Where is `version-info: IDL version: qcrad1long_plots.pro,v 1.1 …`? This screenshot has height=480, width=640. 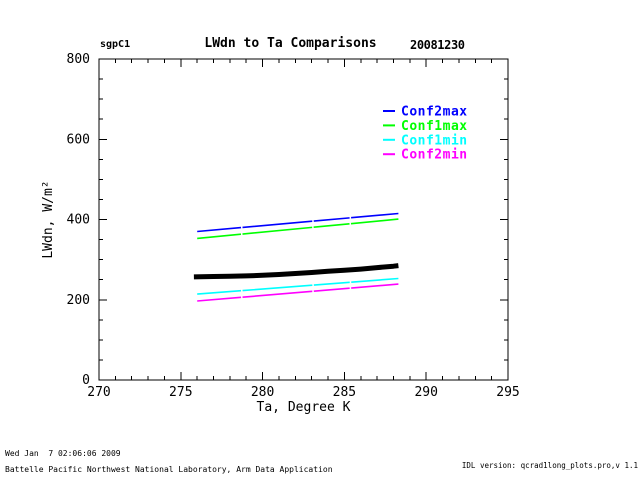
version-info: IDL version: qcrad1long_plots.pro,v 1.1 … is located at coordinates (520, 463).